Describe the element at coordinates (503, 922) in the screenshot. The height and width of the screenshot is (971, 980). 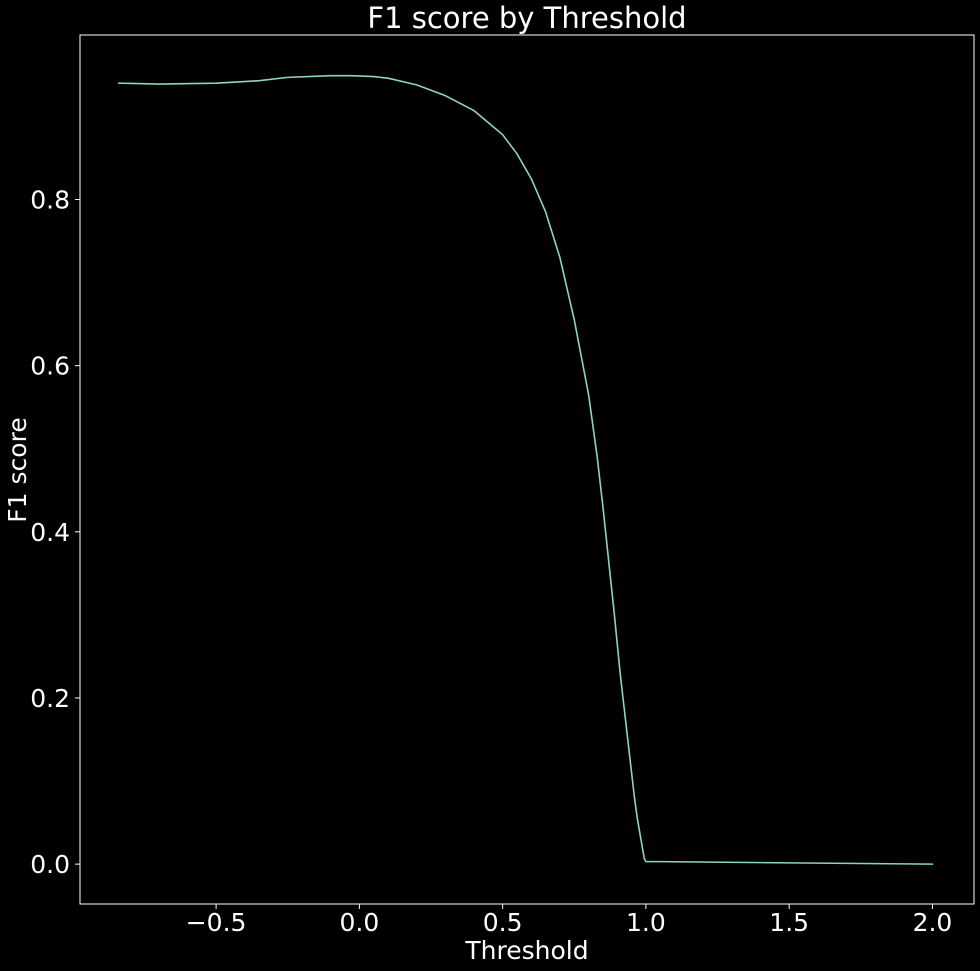
I see `x-tick-label: 0.5` at that location.